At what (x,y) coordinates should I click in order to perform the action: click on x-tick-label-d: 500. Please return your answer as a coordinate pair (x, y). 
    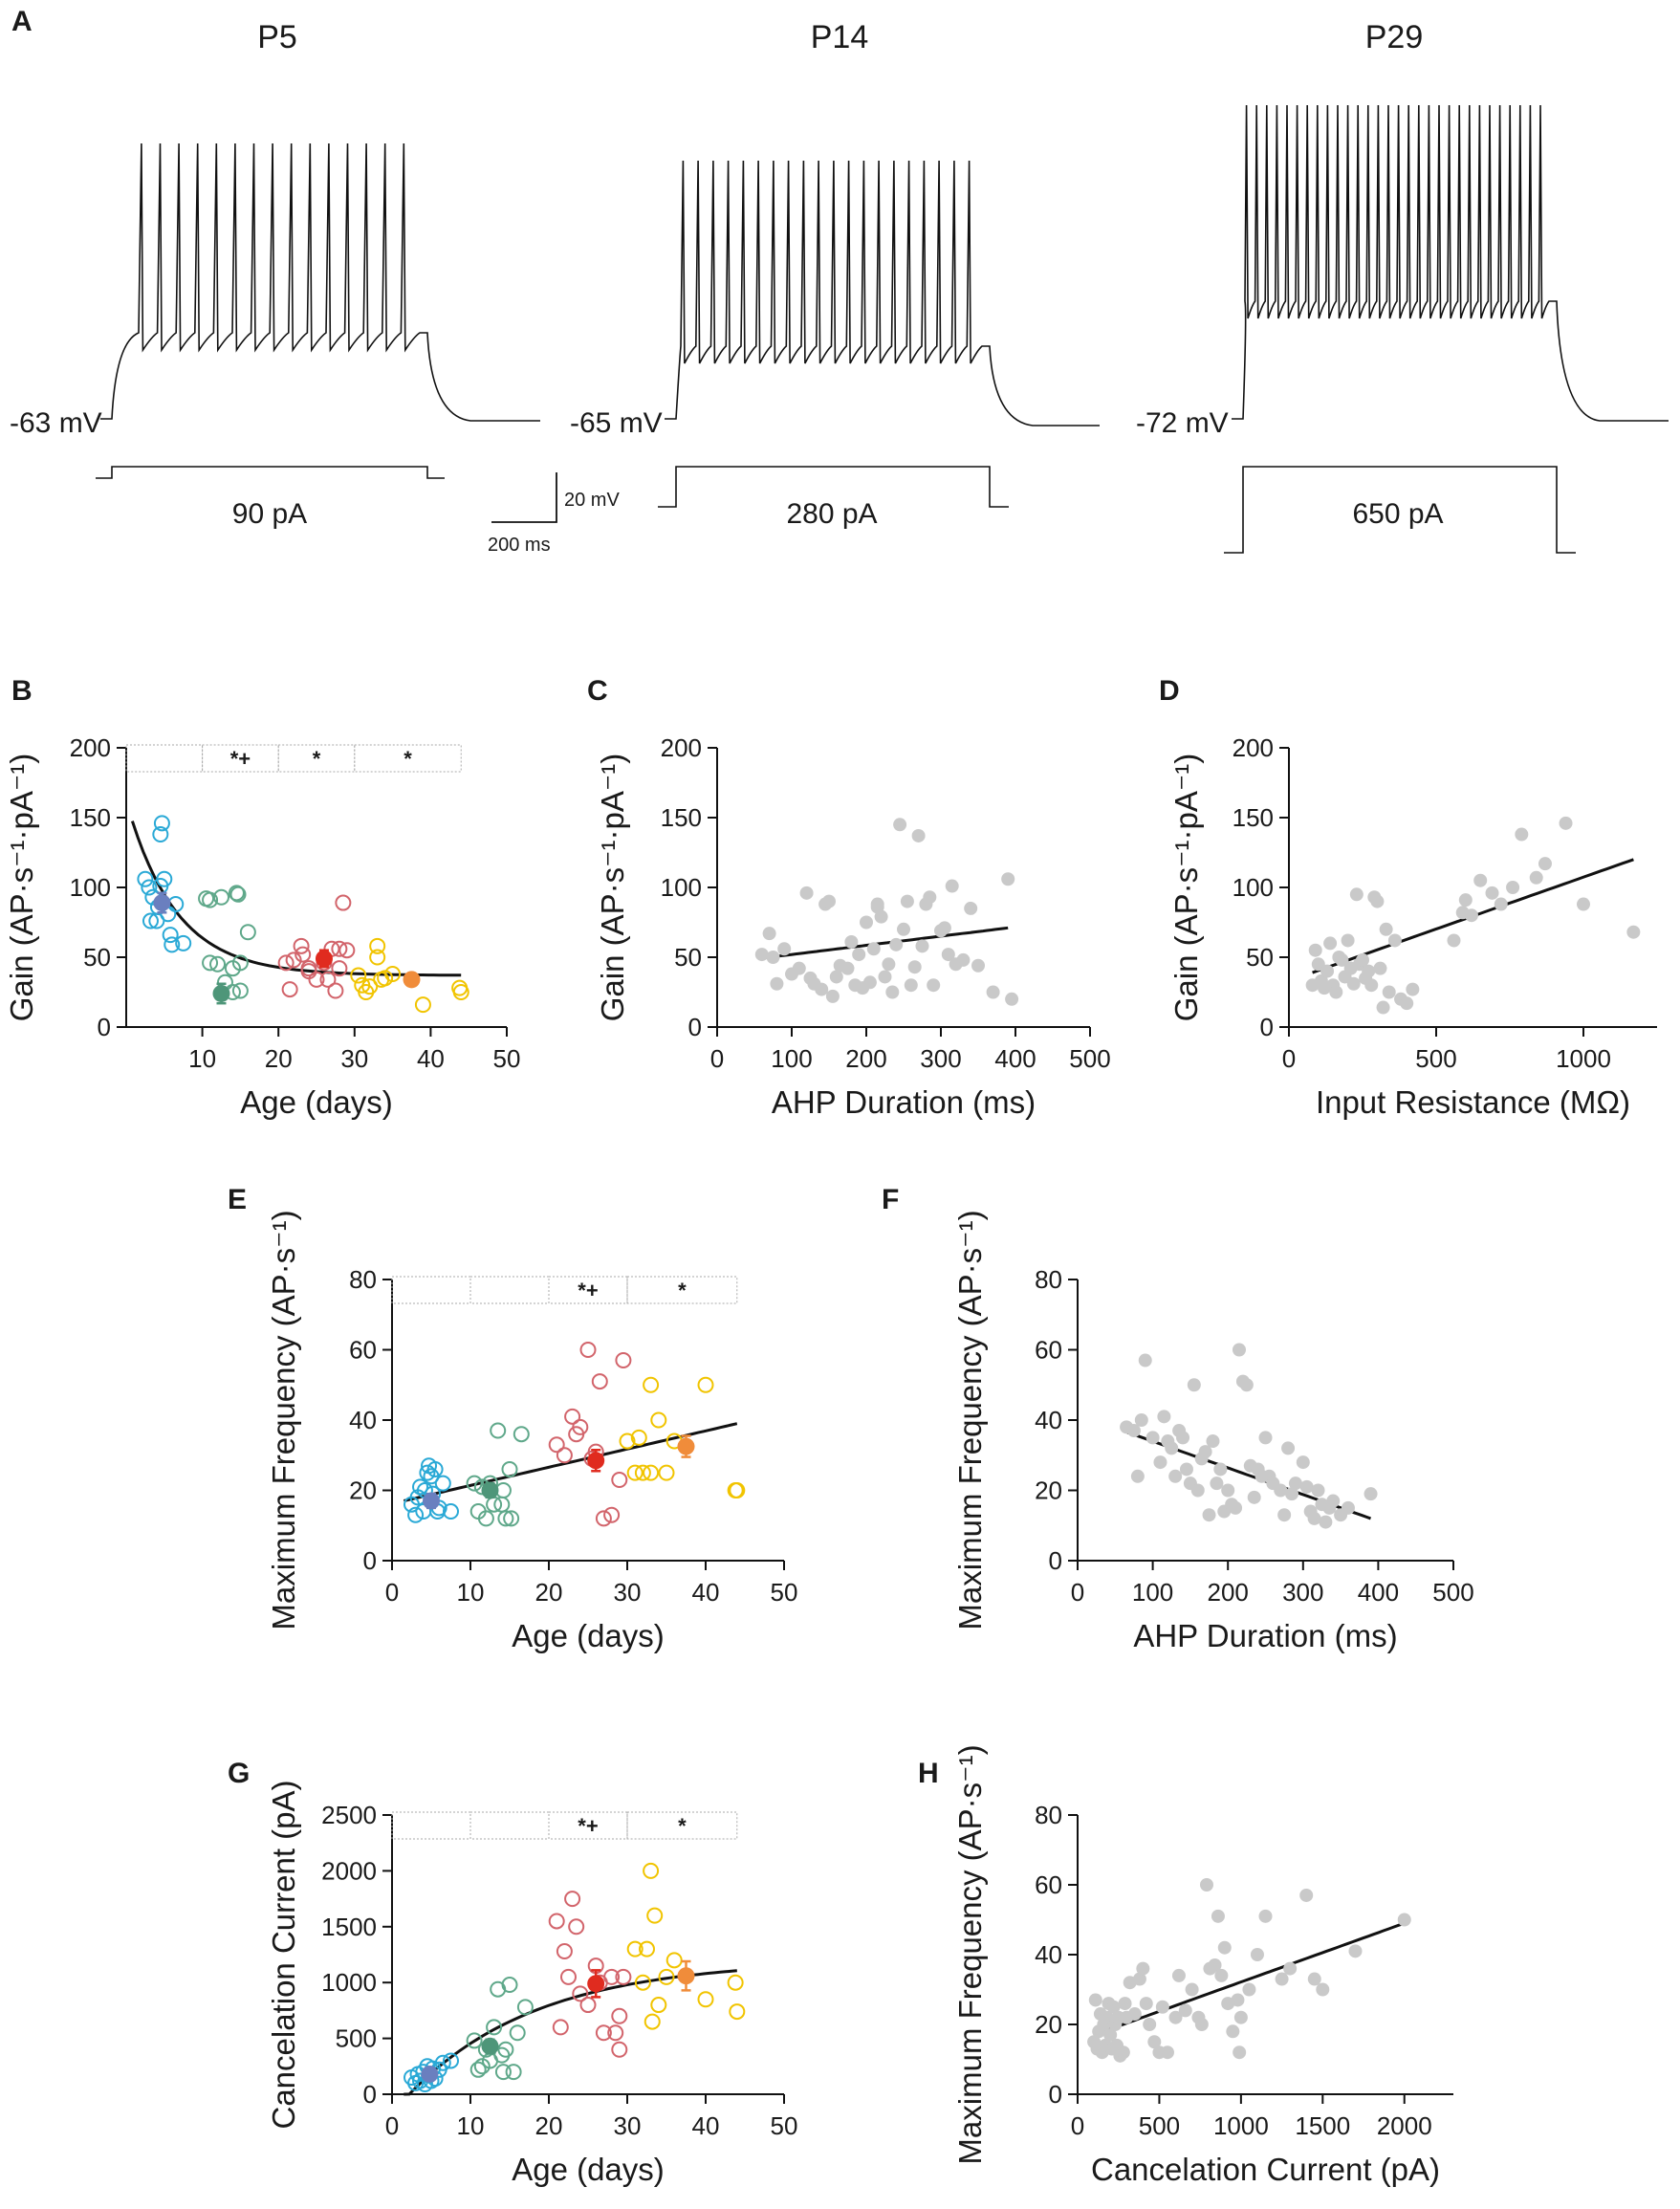
    Looking at the image, I should click on (1435, 1058).